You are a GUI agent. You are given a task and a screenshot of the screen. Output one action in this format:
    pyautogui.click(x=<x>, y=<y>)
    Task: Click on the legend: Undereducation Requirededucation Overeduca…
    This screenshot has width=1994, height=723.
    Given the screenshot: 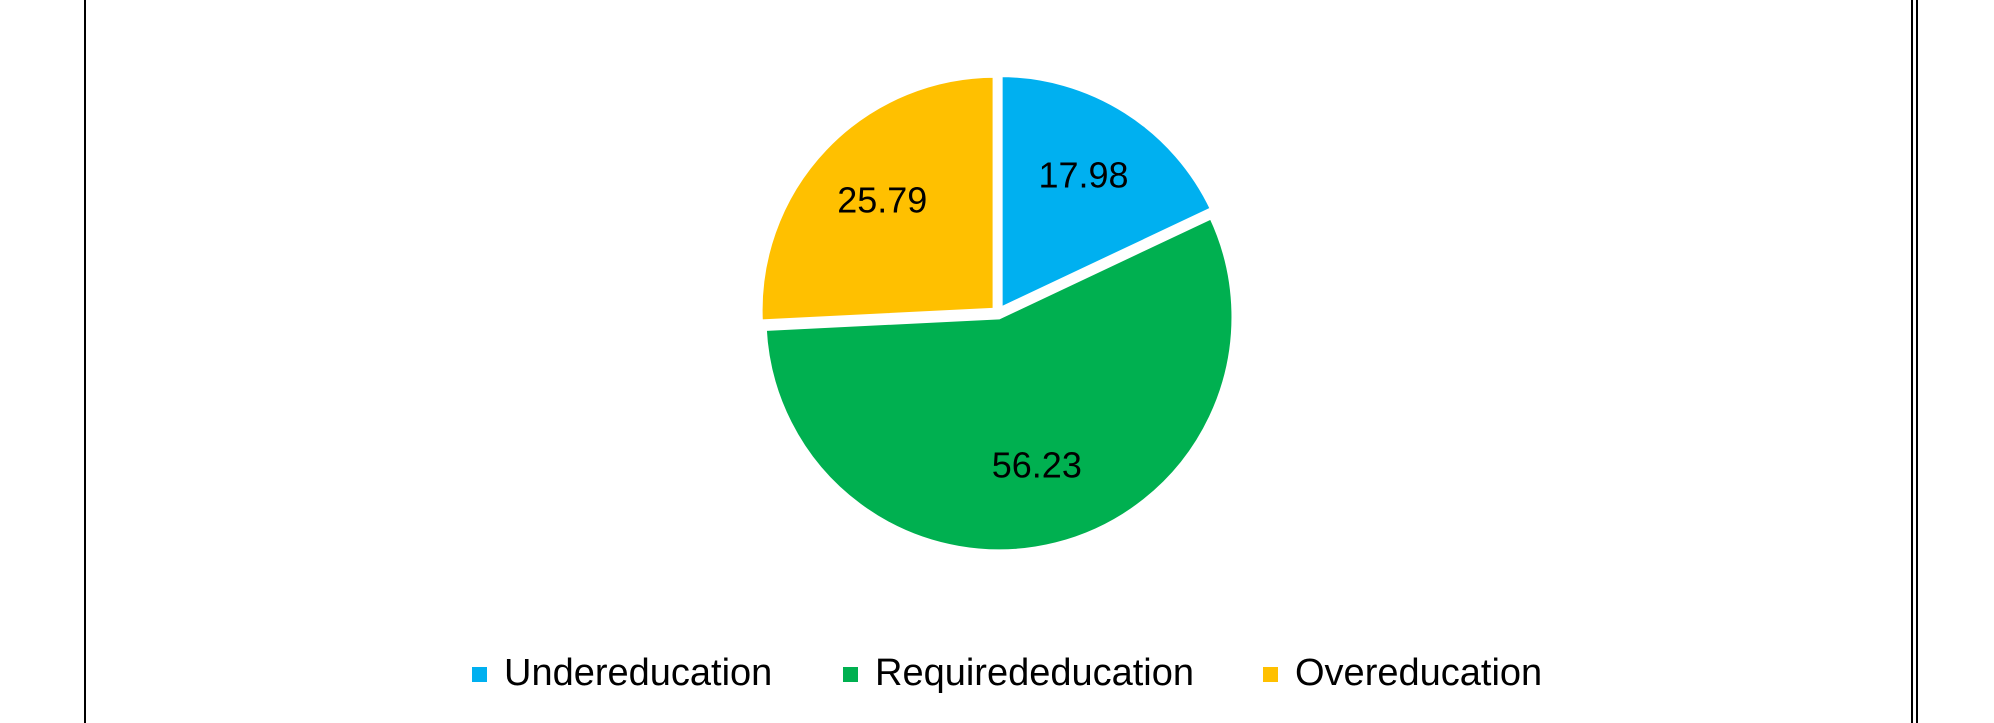 What is the action you would take?
    pyautogui.click(x=1007, y=673)
    